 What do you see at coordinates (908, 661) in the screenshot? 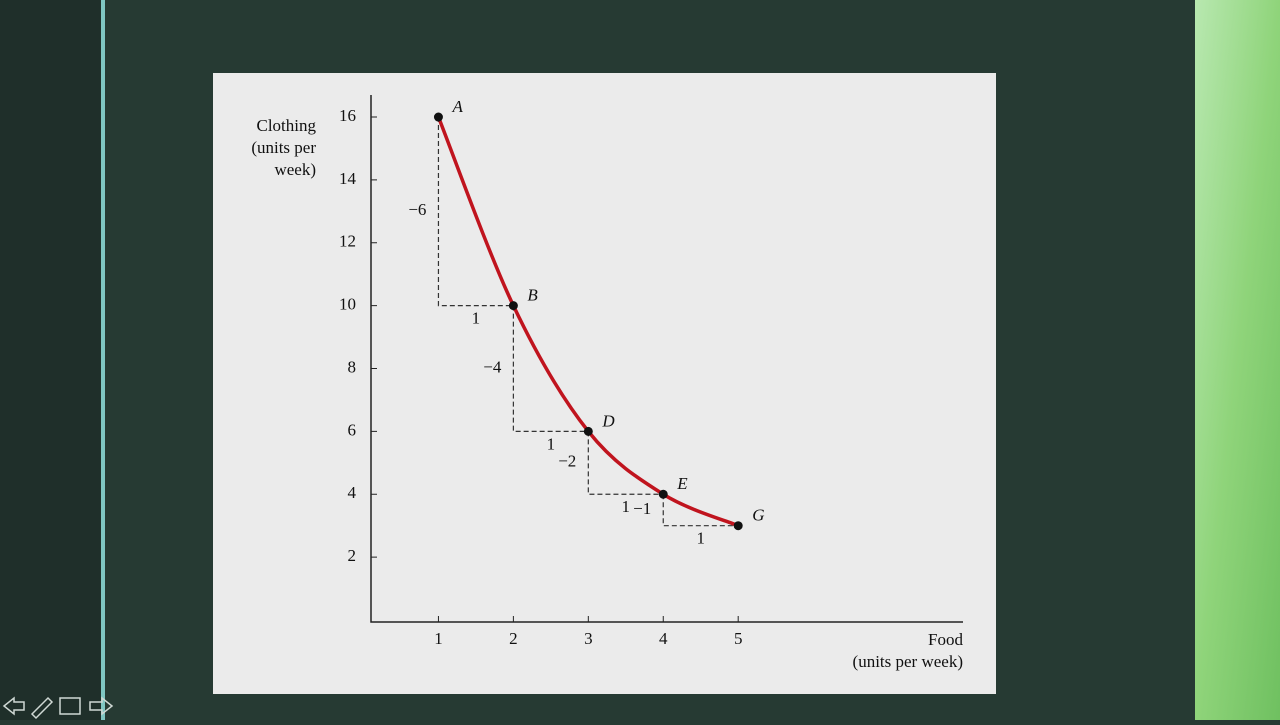
I see `x-axis-label: (units per week)` at bounding box center [908, 661].